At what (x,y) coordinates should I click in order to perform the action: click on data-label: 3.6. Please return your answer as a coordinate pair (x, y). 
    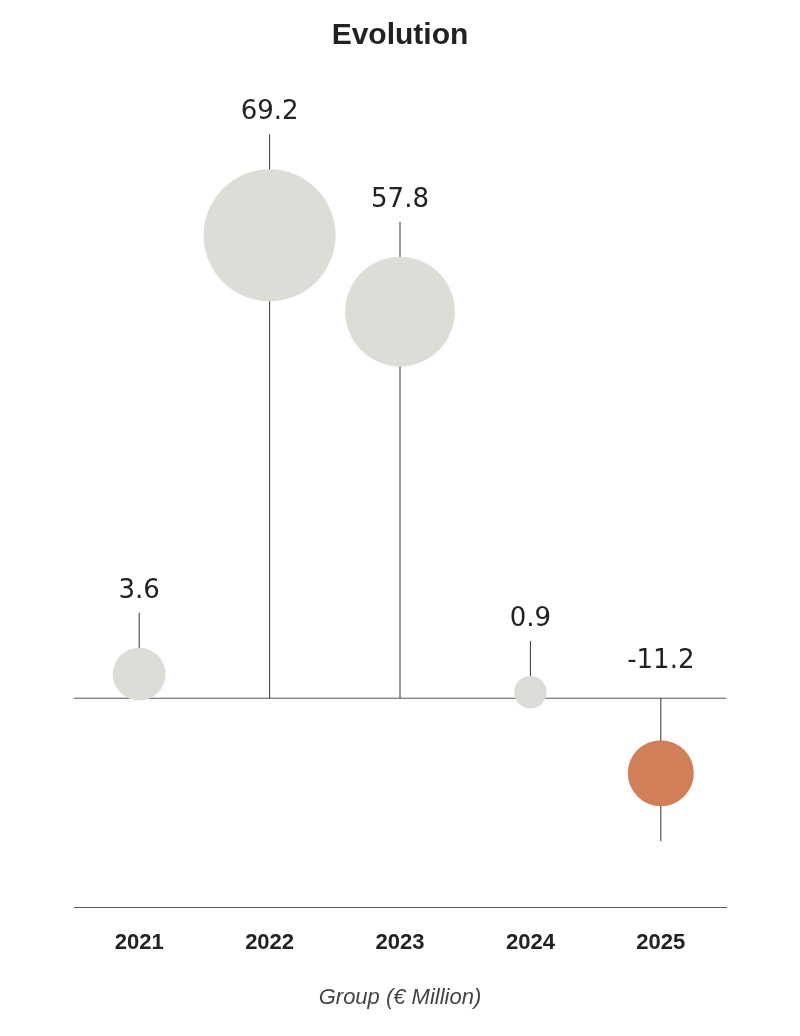
    Looking at the image, I should click on (139, 588).